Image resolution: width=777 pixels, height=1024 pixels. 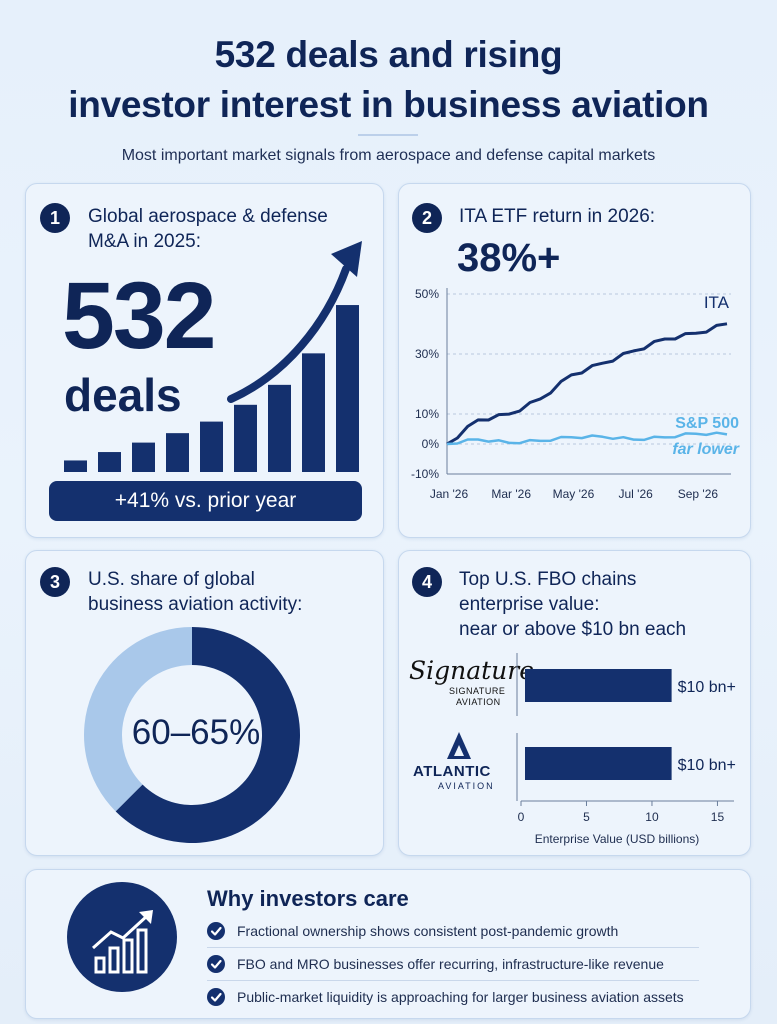 What do you see at coordinates (511, 494) in the screenshot?
I see `x-tick-label: Mar '26` at bounding box center [511, 494].